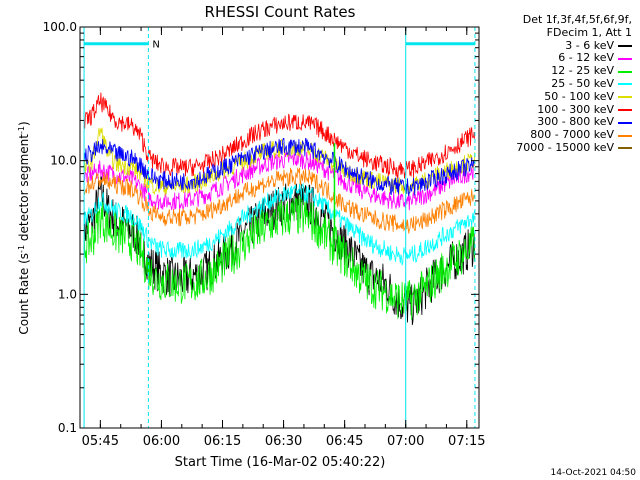 Image resolution: width=640 pixels, height=480 pixels. Describe the element at coordinates (344, 441) in the screenshot. I see `x-tick-label: 06:45` at that location.